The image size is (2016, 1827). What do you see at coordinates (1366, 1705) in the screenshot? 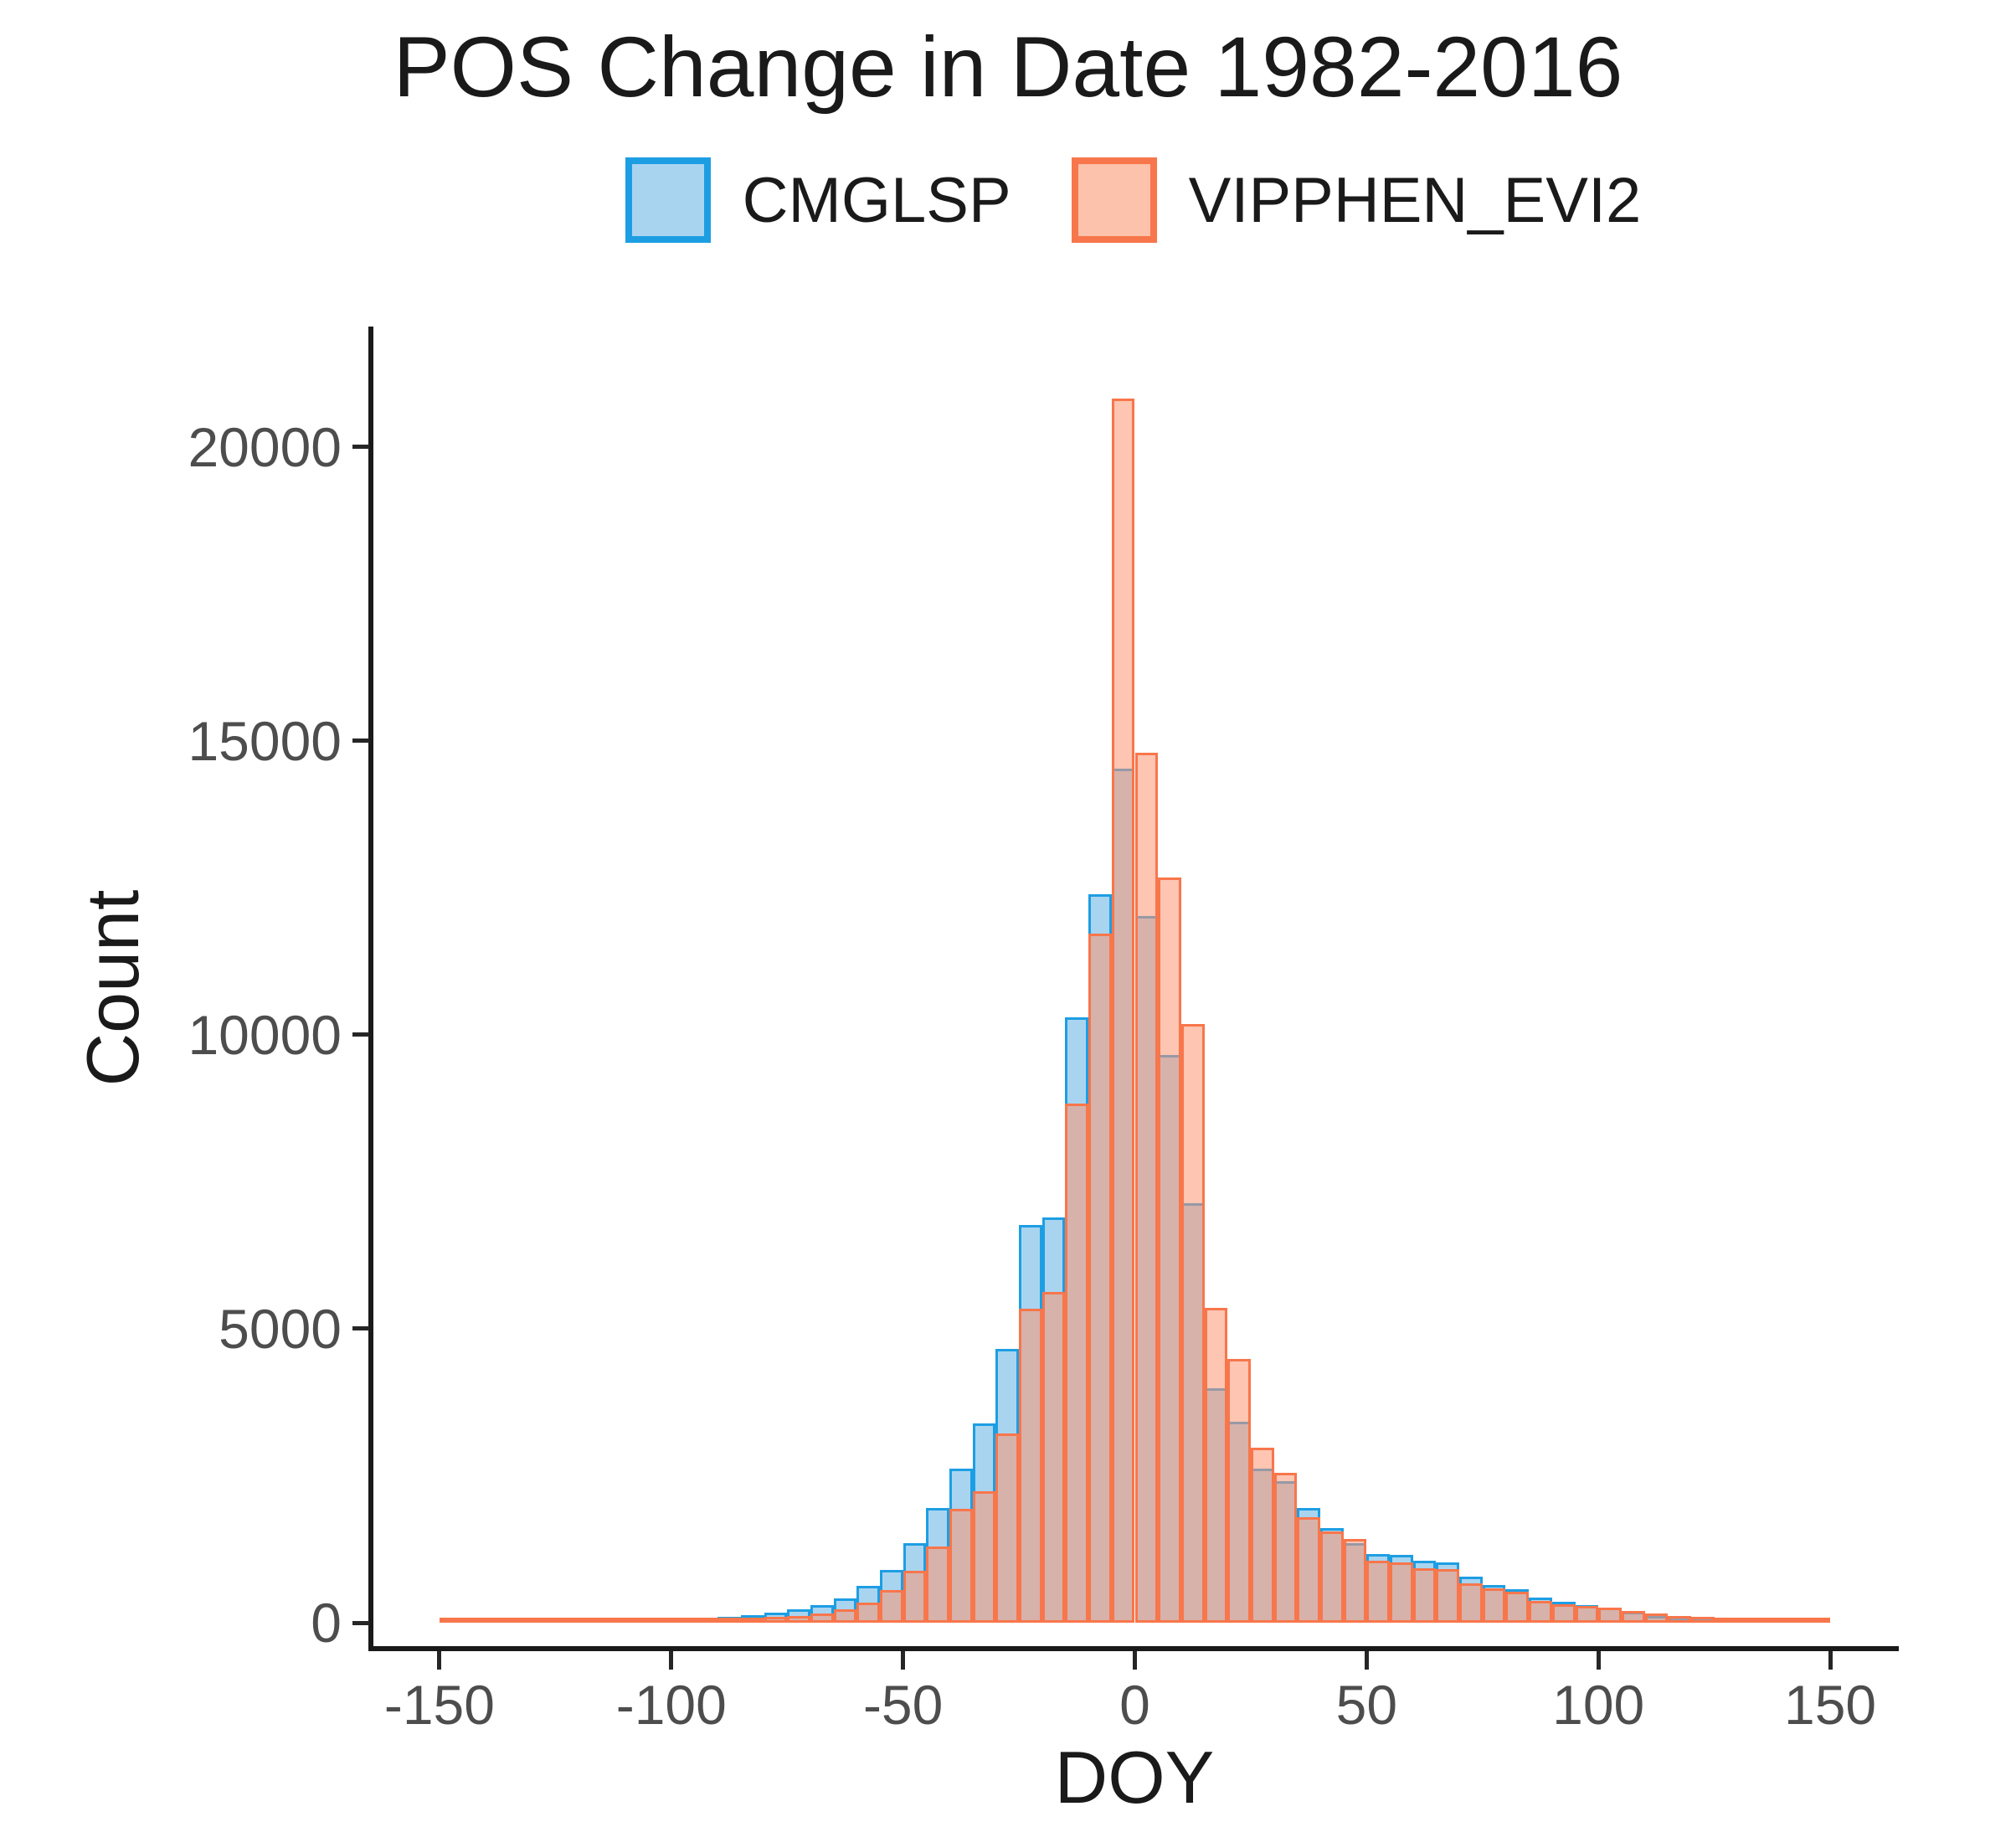
I see `x-tick-label: 50` at bounding box center [1366, 1705].